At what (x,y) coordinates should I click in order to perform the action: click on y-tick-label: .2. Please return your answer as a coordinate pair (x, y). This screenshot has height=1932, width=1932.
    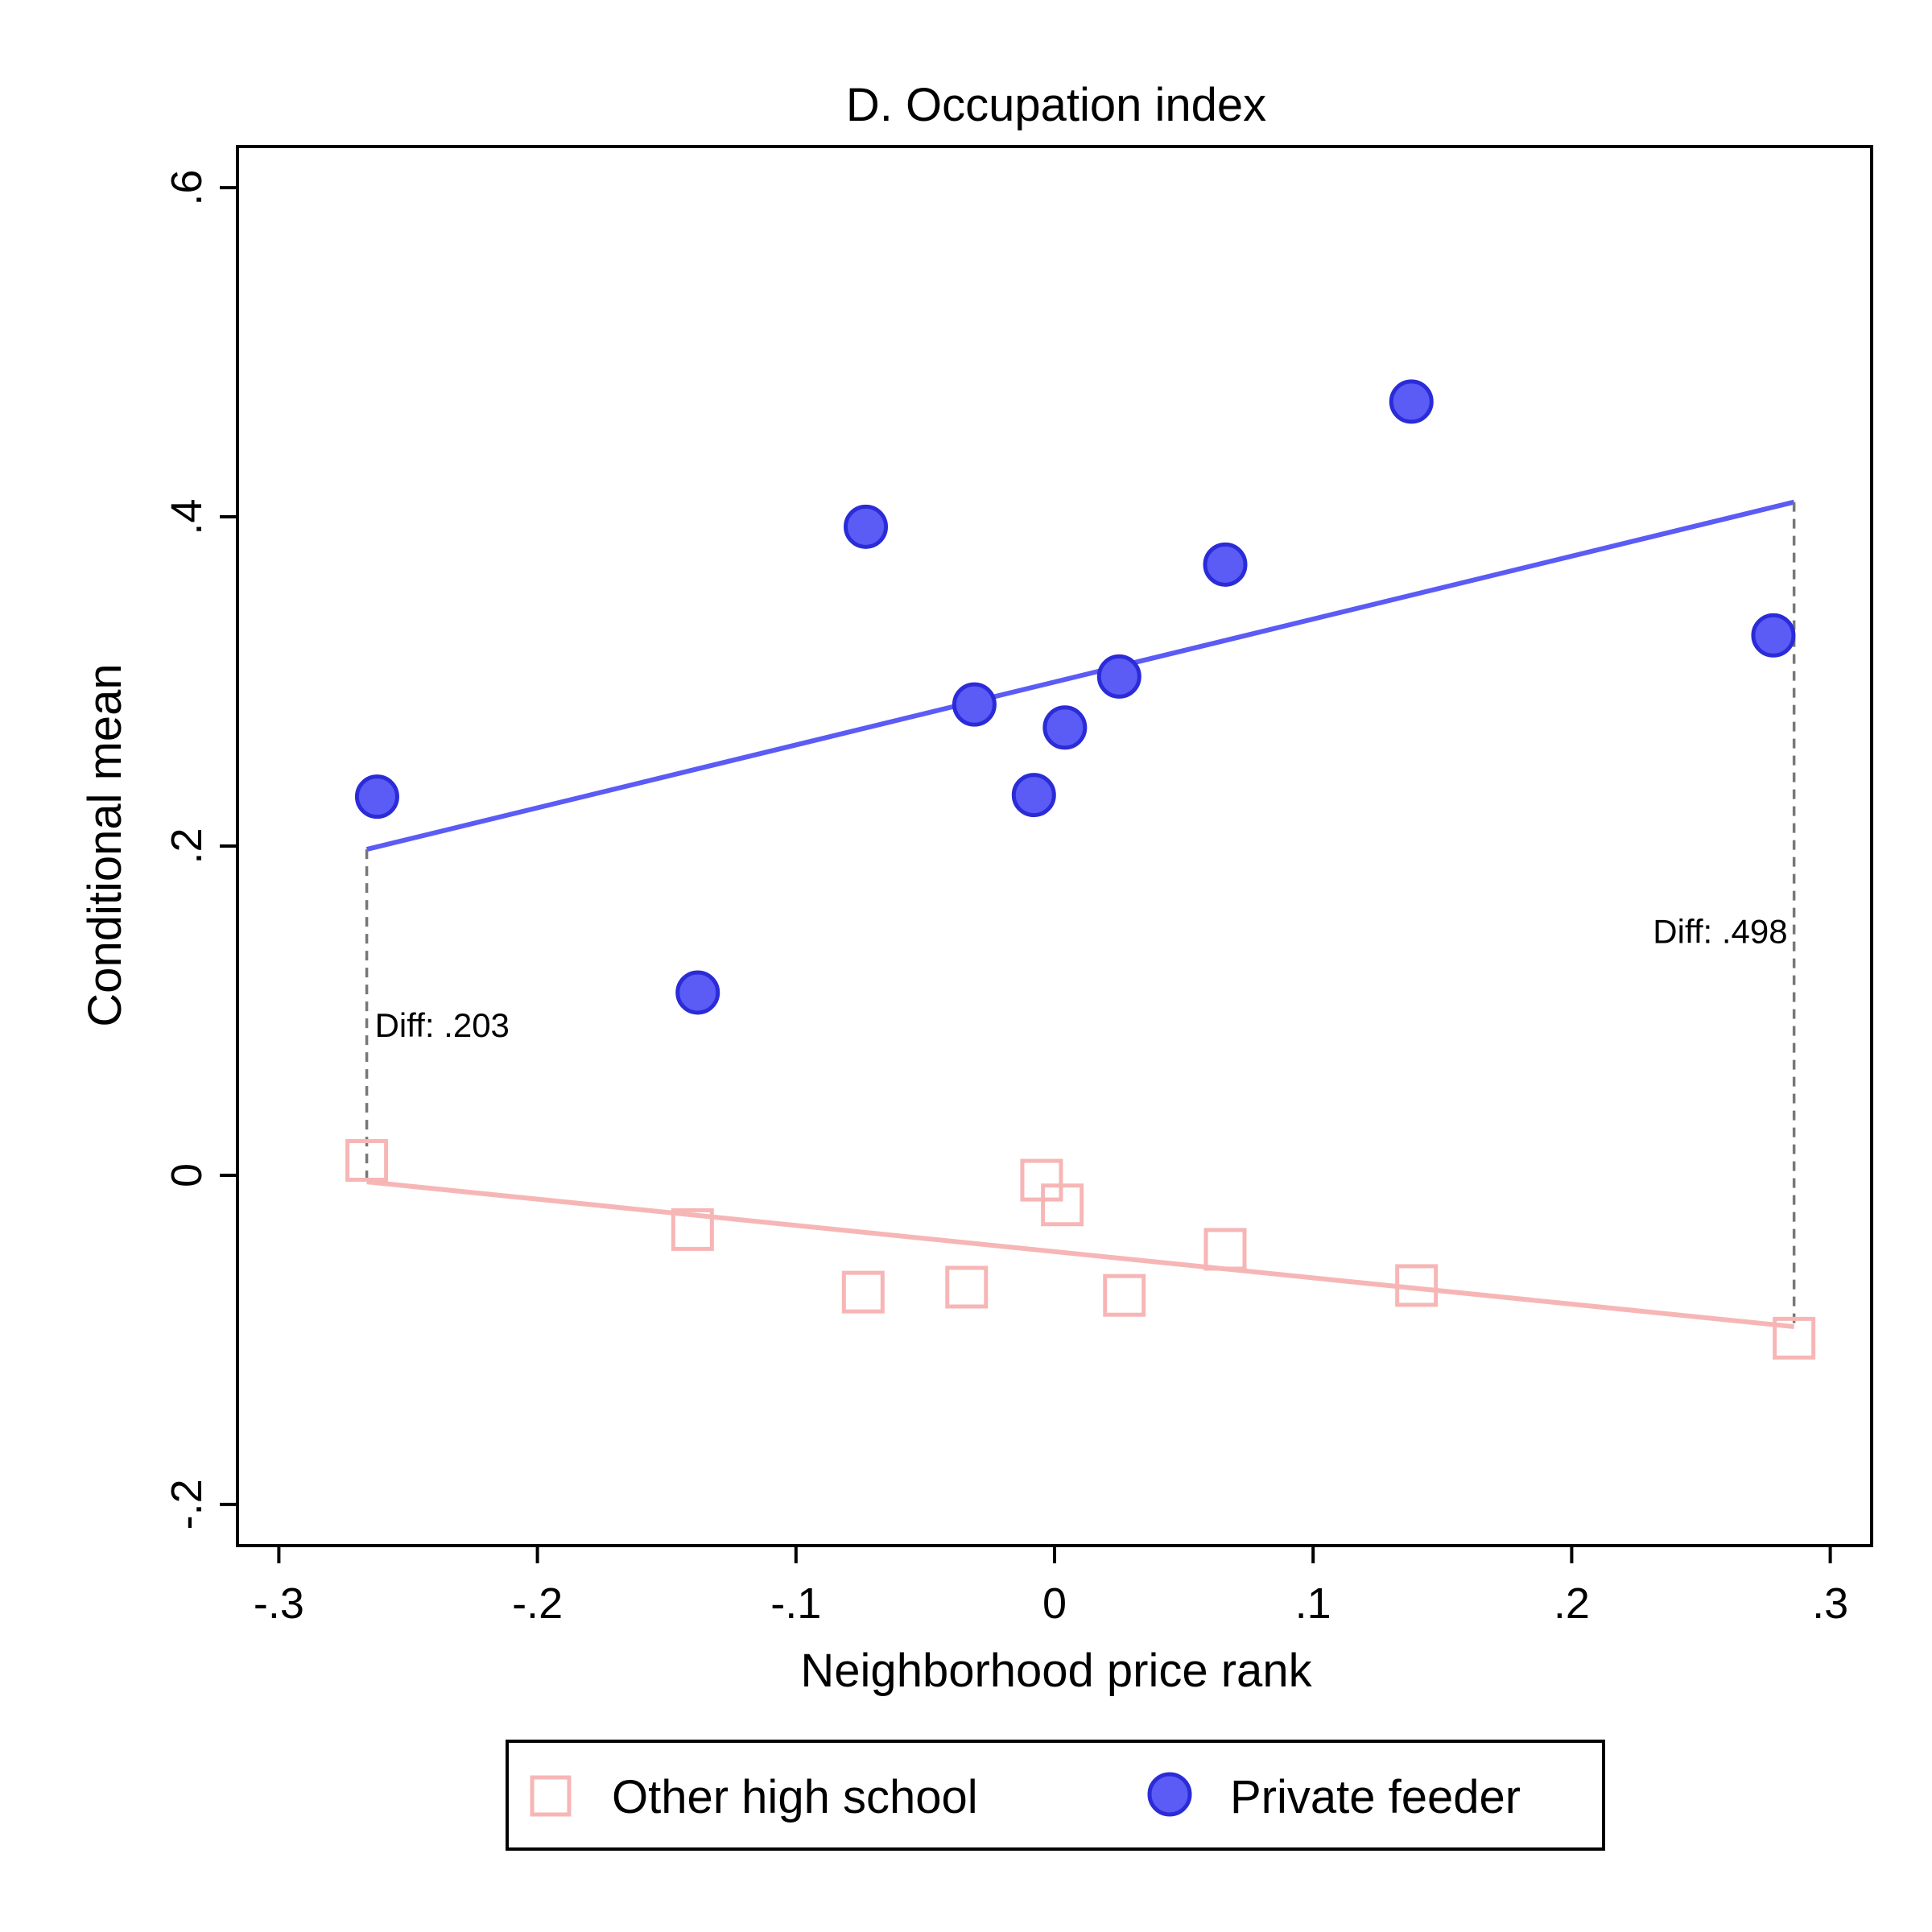
    Looking at the image, I should click on (187, 846).